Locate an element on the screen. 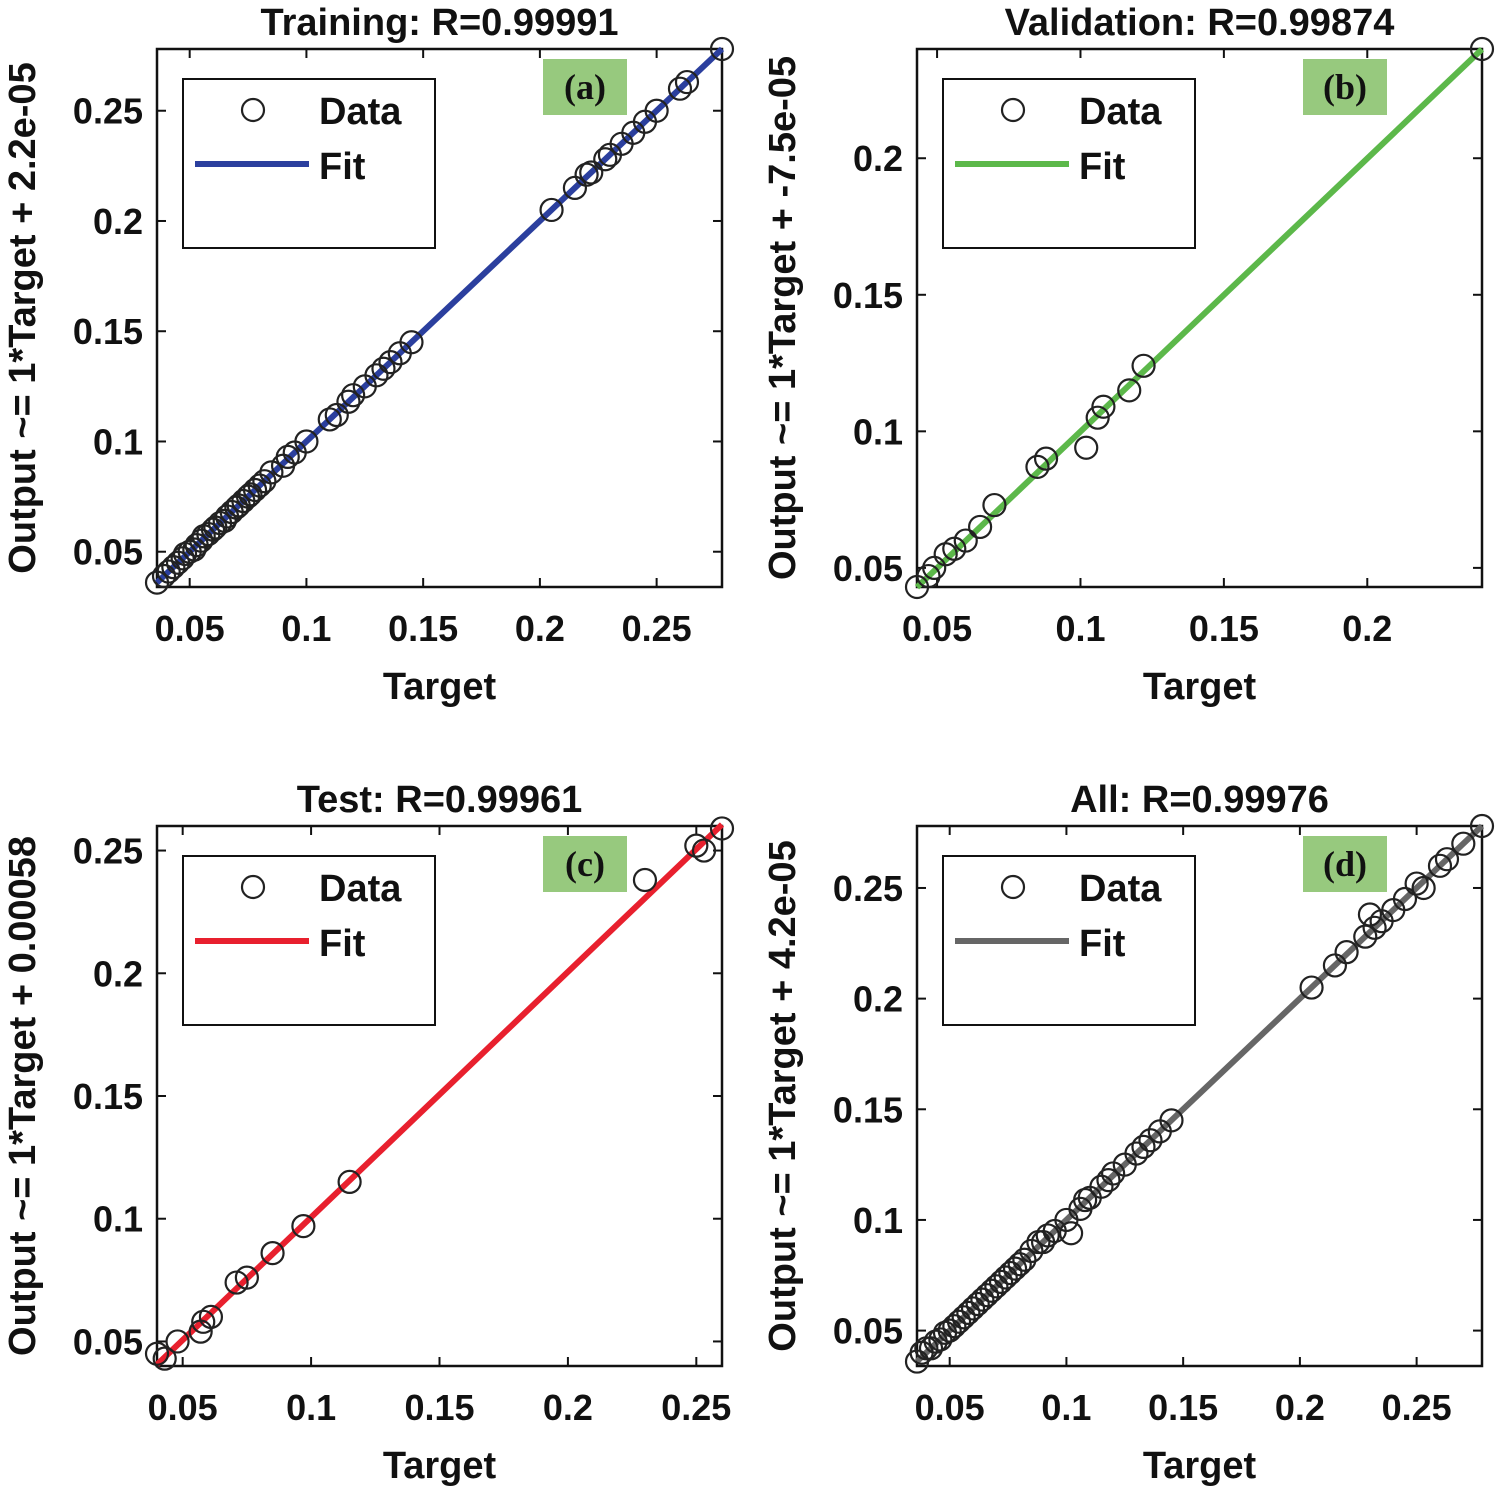  x-tick-label: 0.25 is located at coordinates (696, 1407).